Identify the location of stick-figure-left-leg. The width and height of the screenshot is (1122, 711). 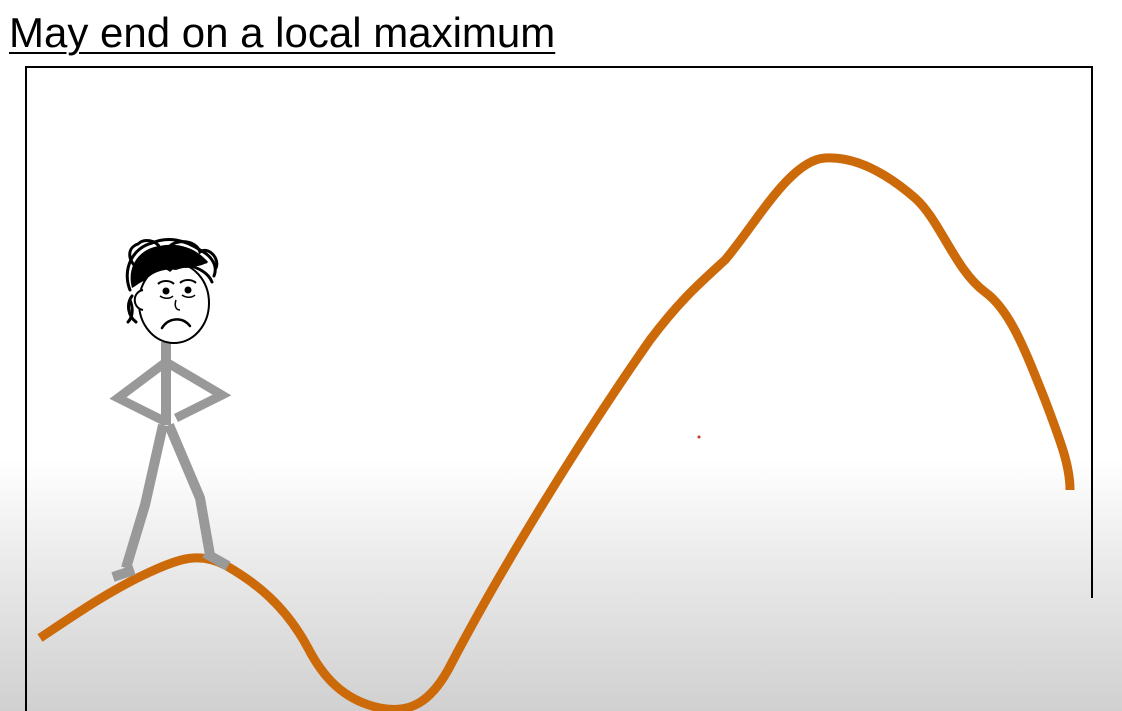
(144, 496).